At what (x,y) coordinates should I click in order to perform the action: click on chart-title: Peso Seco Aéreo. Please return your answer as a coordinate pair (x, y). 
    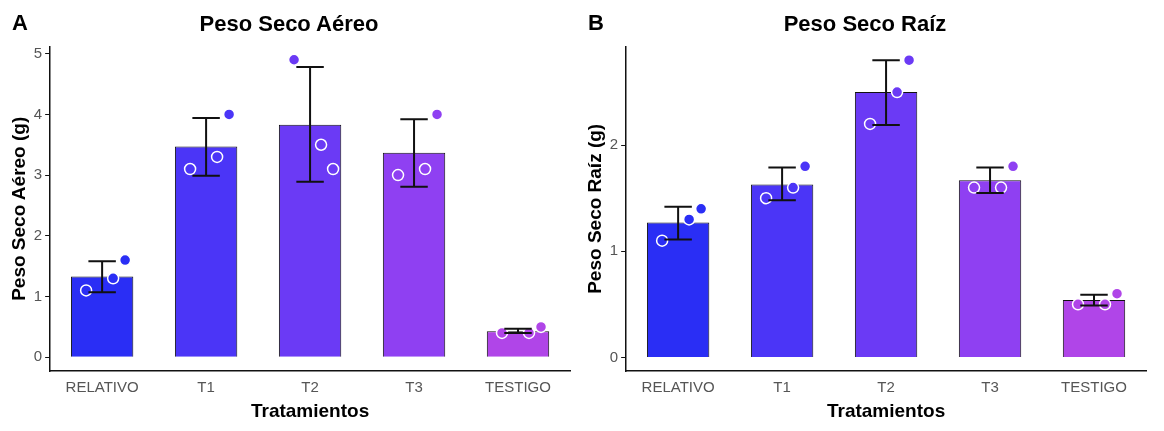
    Looking at the image, I should click on (289, 24).